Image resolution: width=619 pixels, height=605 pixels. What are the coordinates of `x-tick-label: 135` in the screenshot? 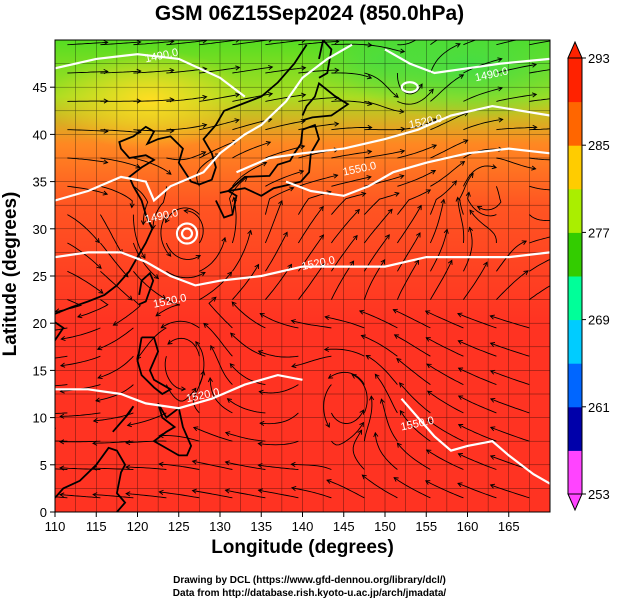 It's located at (261, 526).